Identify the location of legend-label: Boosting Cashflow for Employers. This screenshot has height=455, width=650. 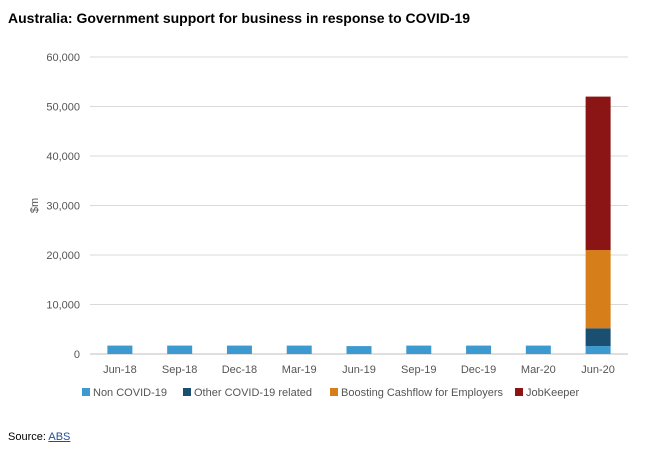
(422, 393).